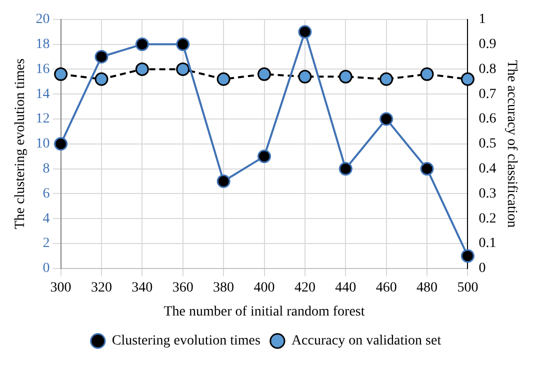  I want to click on x-tick-label: 340, so click(142, 288).